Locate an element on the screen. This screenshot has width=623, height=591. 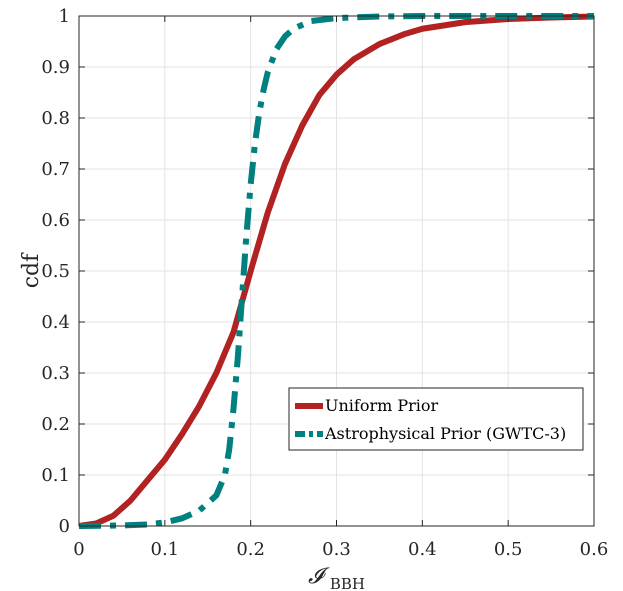
x-tick-label: 0.1 is located at coordinates (165, 549).